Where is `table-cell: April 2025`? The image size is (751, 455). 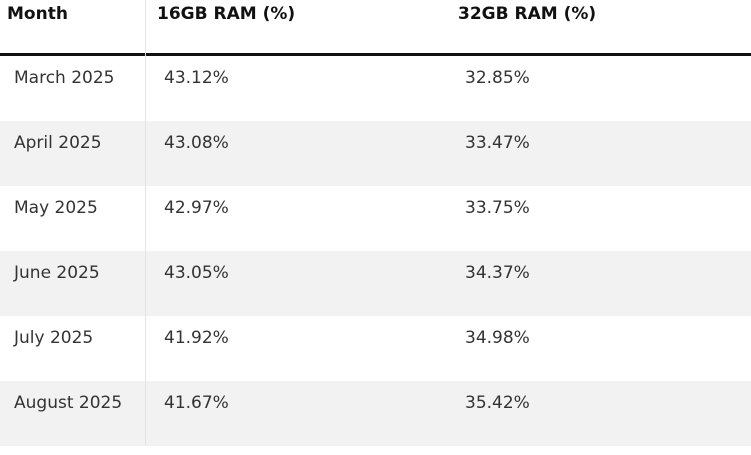
table-cell: April 2025 is located at coordinates (58, 143).